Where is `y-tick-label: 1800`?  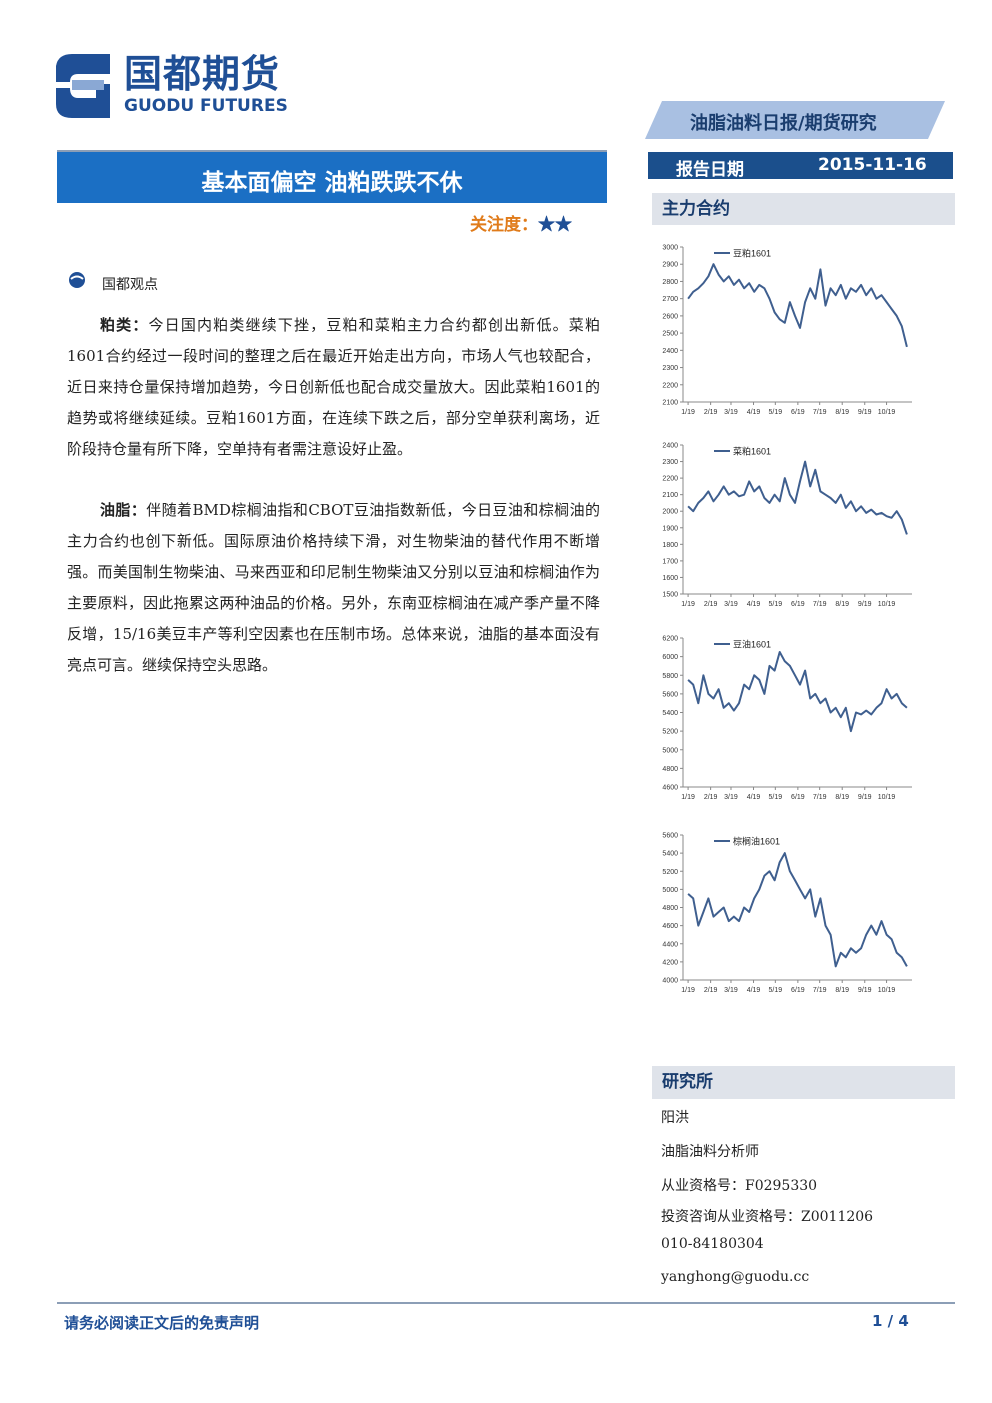
y-tick-label: 1800 is located at coordinates (670, 545).